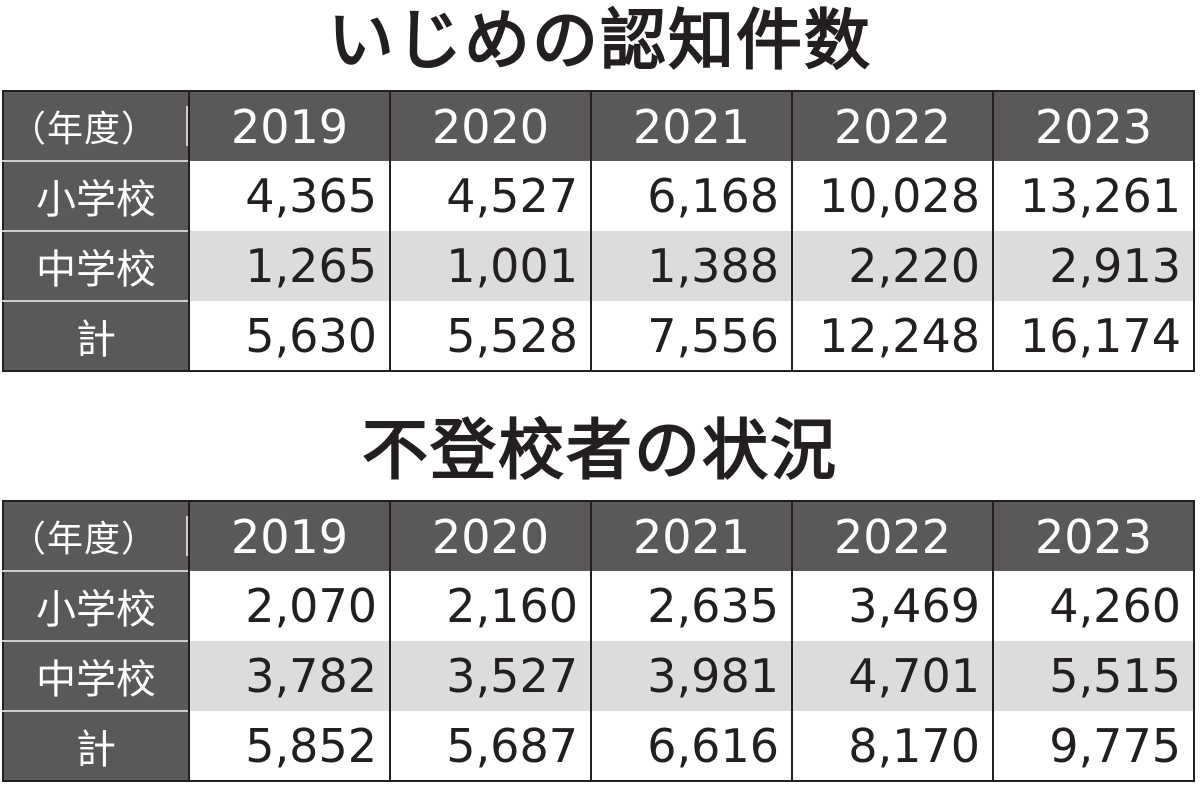 Image resolution: width=1200 pixels, height=789 pixels. What do you see at coordinates (1093, 746) in the screenshot?
I see `table-cell: 9,775` at bounding box center [1093, 746].